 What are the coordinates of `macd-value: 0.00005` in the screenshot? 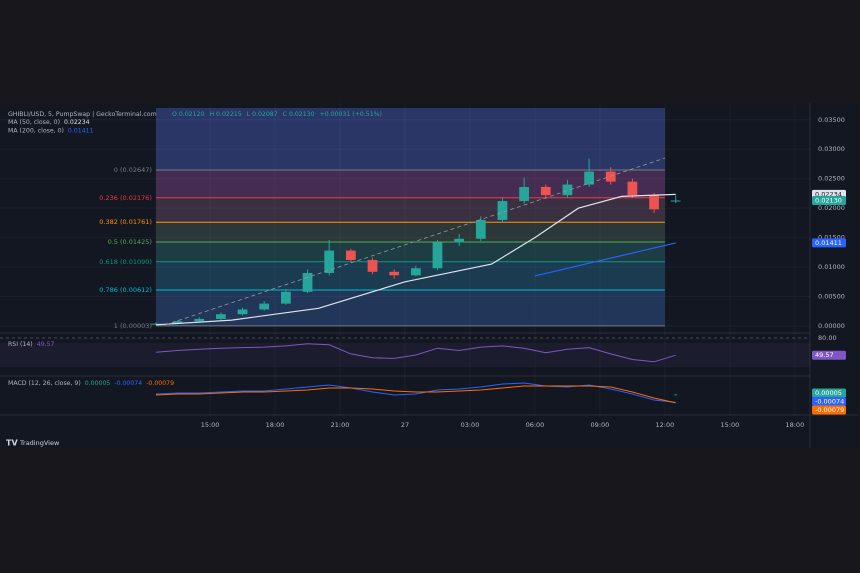 It's located at (98, 383).